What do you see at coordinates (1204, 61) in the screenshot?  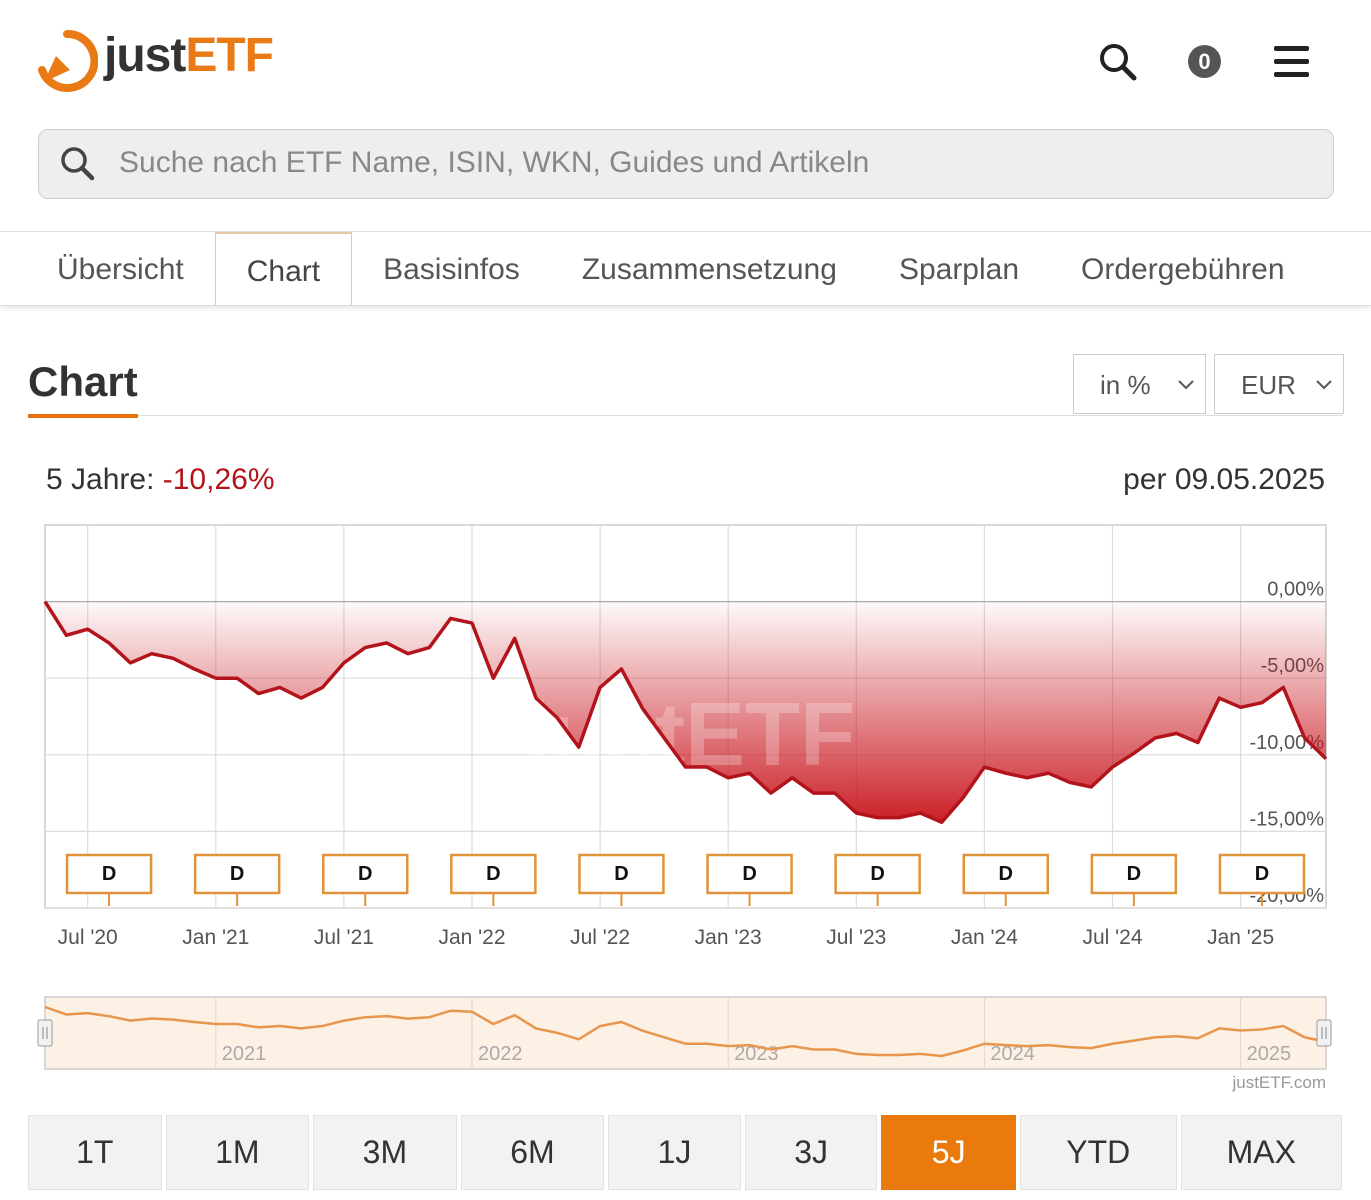 I see `cart-badge: 0` at bounding box center [1204, 61].